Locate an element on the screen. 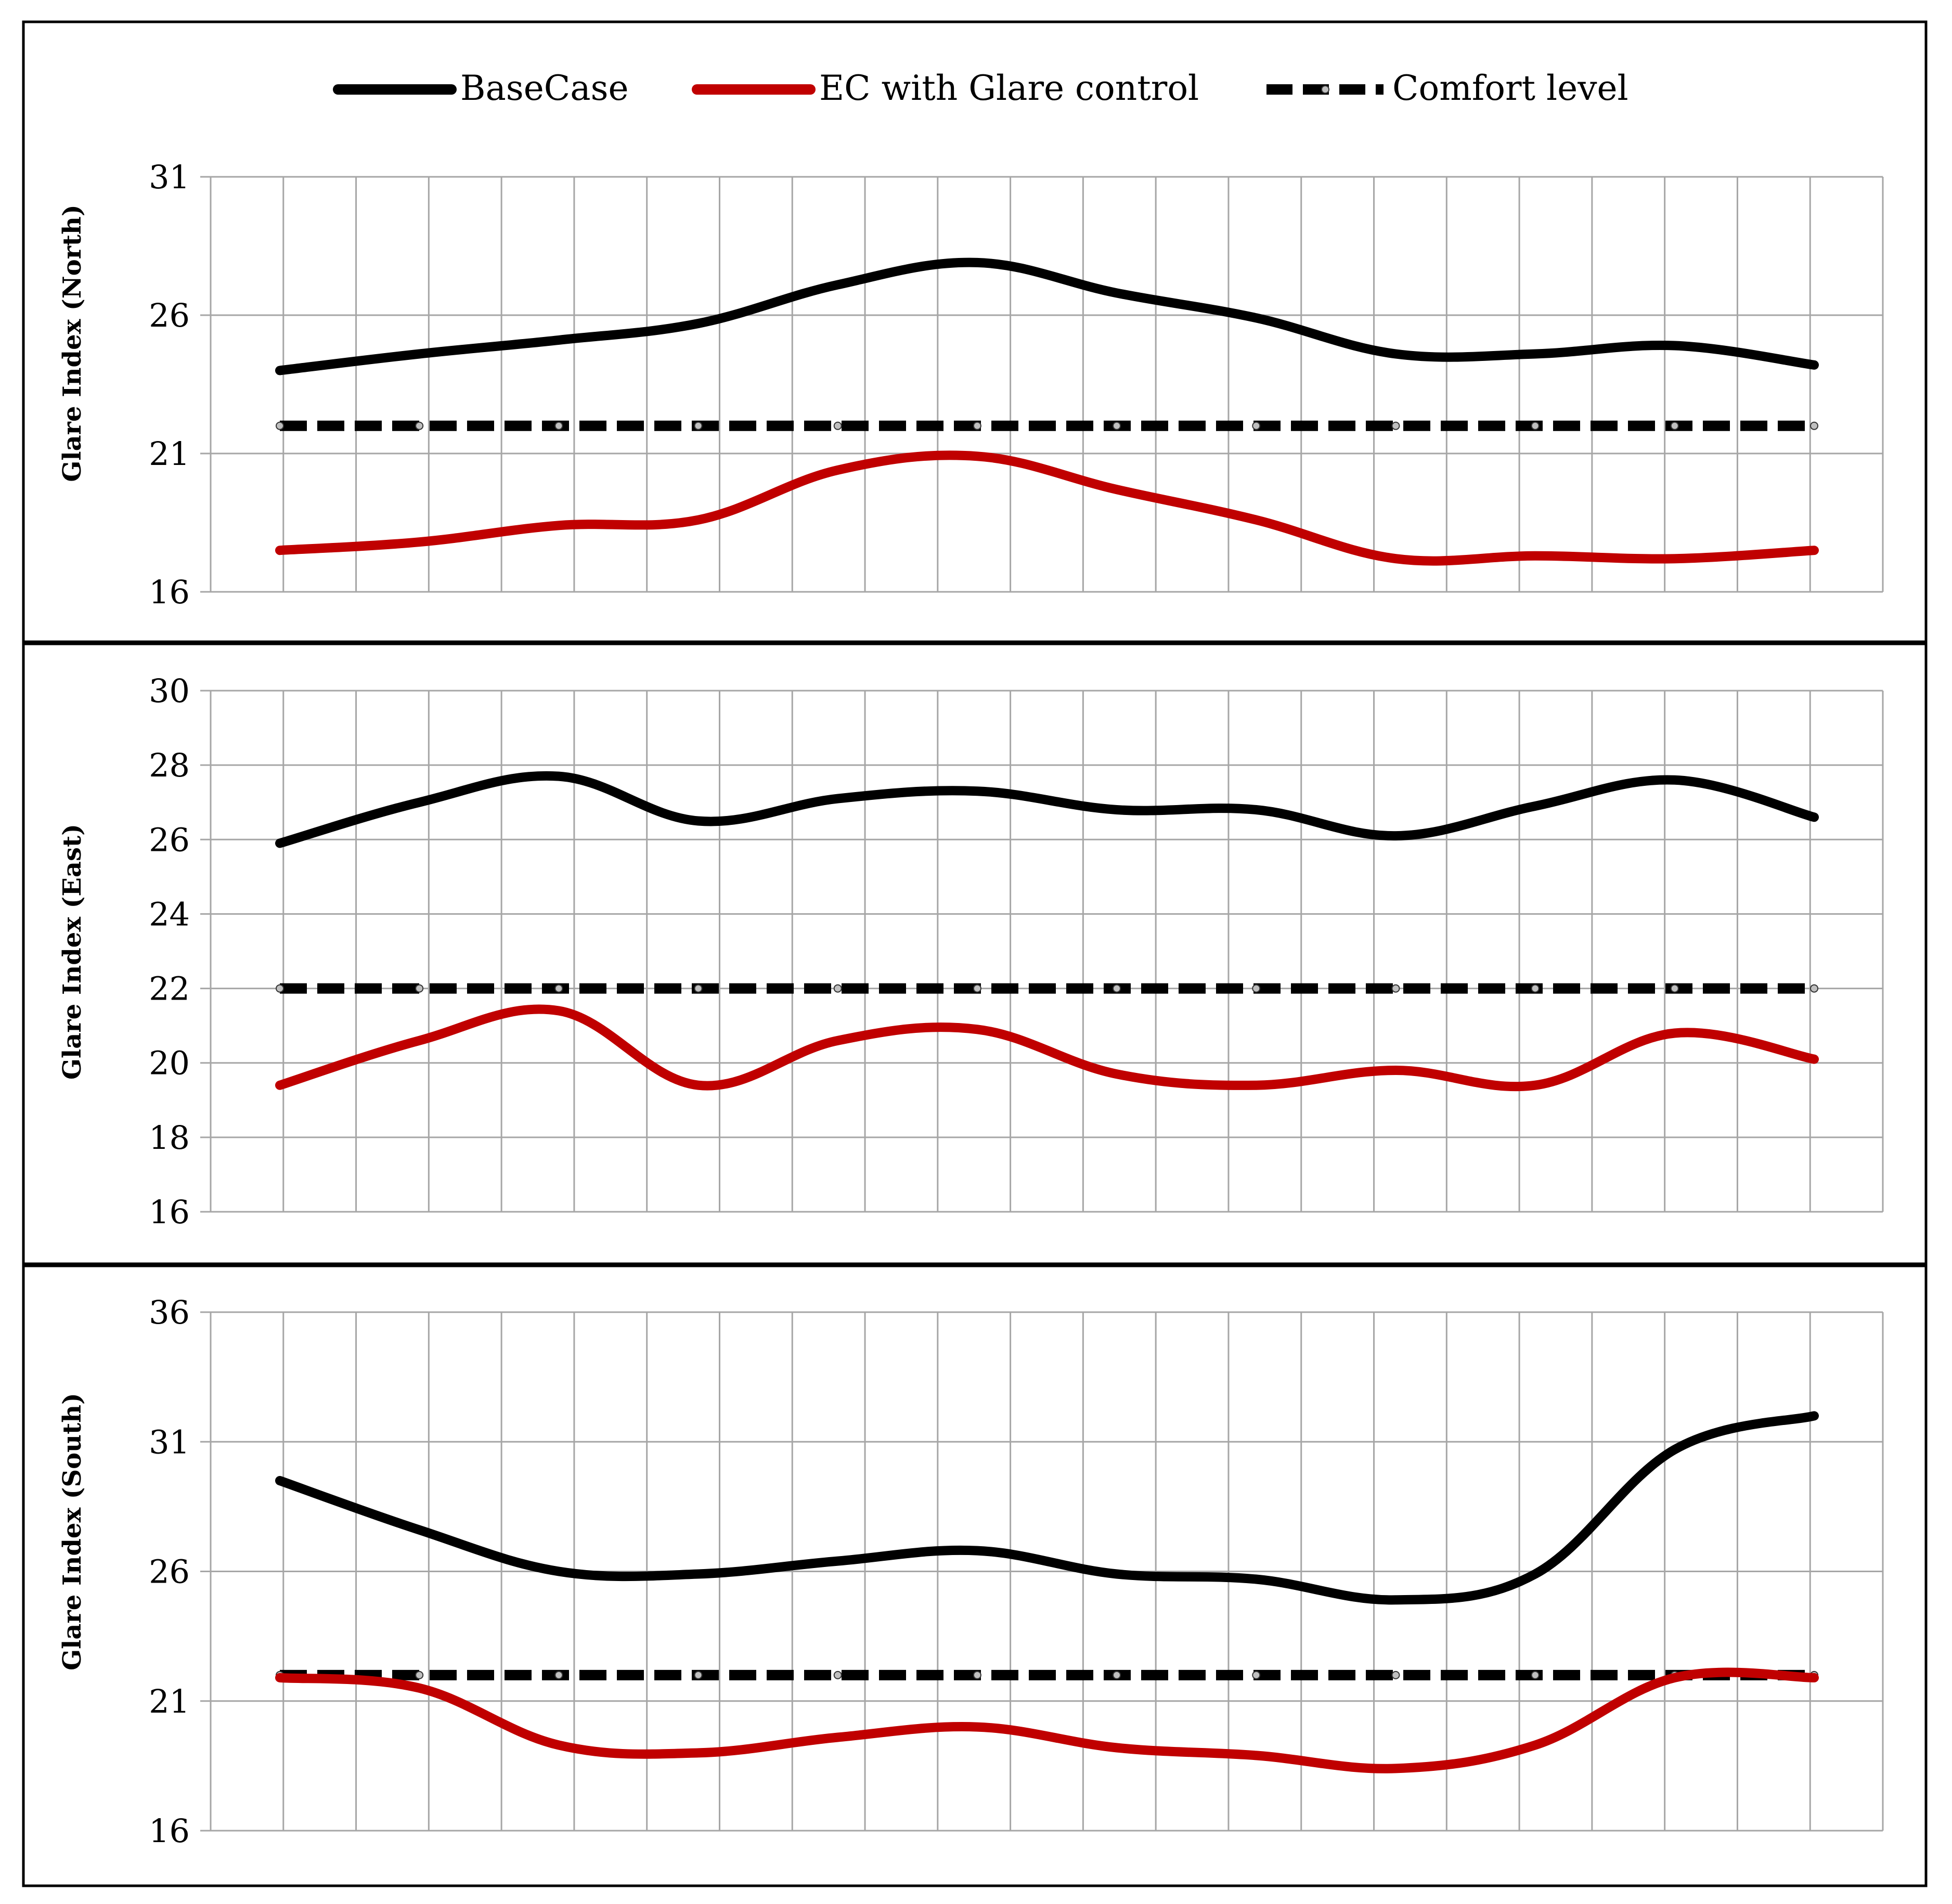 The width and height of the screenshot is (1952, 1904). series-ec-with-glare-control is located at coordinates (1047, 1720).